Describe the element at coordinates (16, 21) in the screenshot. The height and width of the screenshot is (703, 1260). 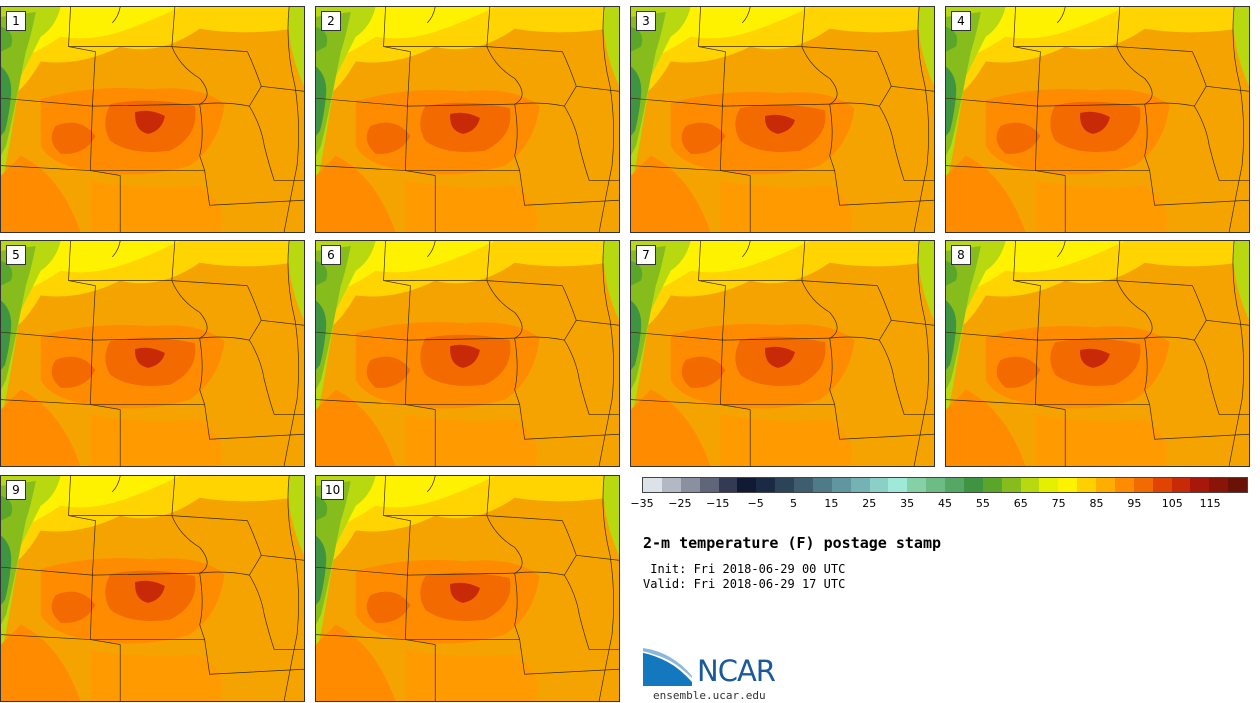
I see `member-number: 1` at that location.